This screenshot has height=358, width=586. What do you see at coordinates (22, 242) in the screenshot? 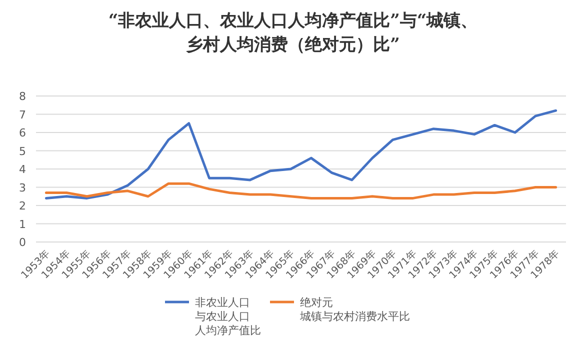
I see `y-tick-label: 0` at bounding box center [22, 242].